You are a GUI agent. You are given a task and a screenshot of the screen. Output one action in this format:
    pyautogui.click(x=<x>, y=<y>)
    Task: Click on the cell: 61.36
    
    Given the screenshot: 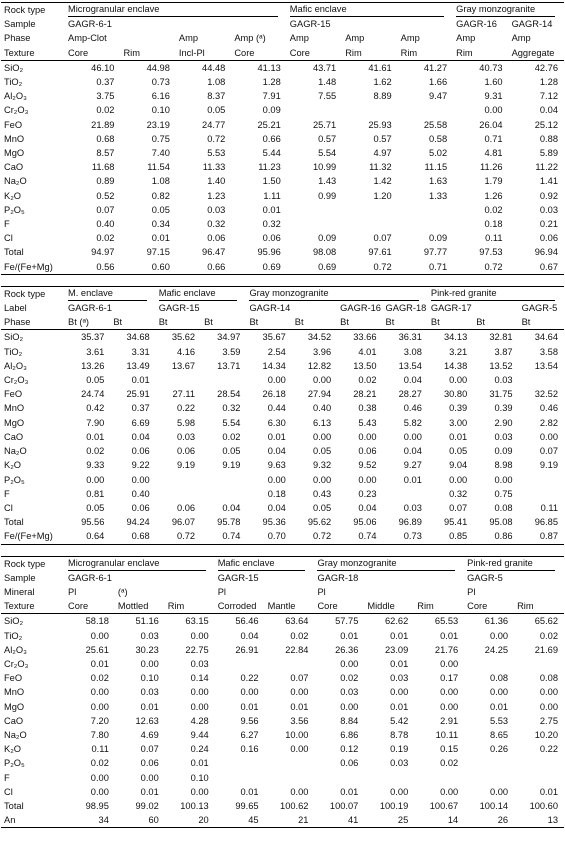 What is the action you would take?
    pyautogui.click(x=496, y=621)
    